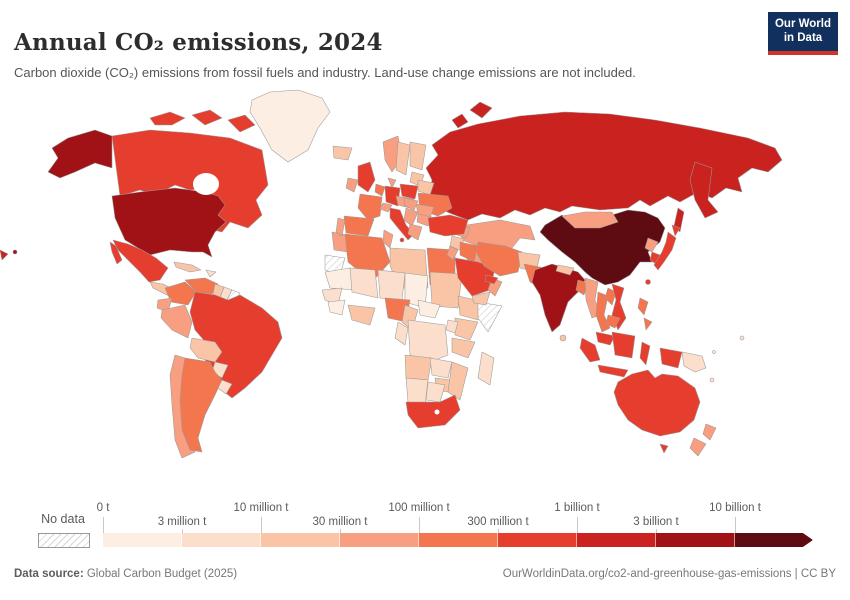  Describe the element at coordinates (803, 38) in the screenshot. I see `owid-logo-line2: in Data` at that location.